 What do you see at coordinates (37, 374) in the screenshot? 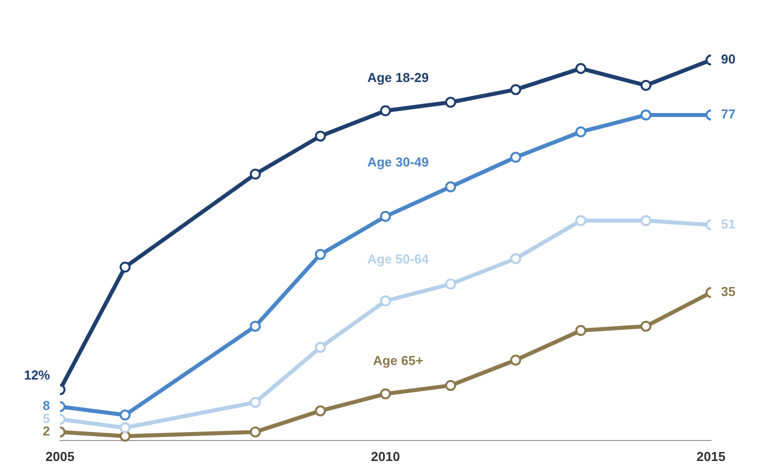
I see `data-label: 12%` at bounding box center [37, 374].